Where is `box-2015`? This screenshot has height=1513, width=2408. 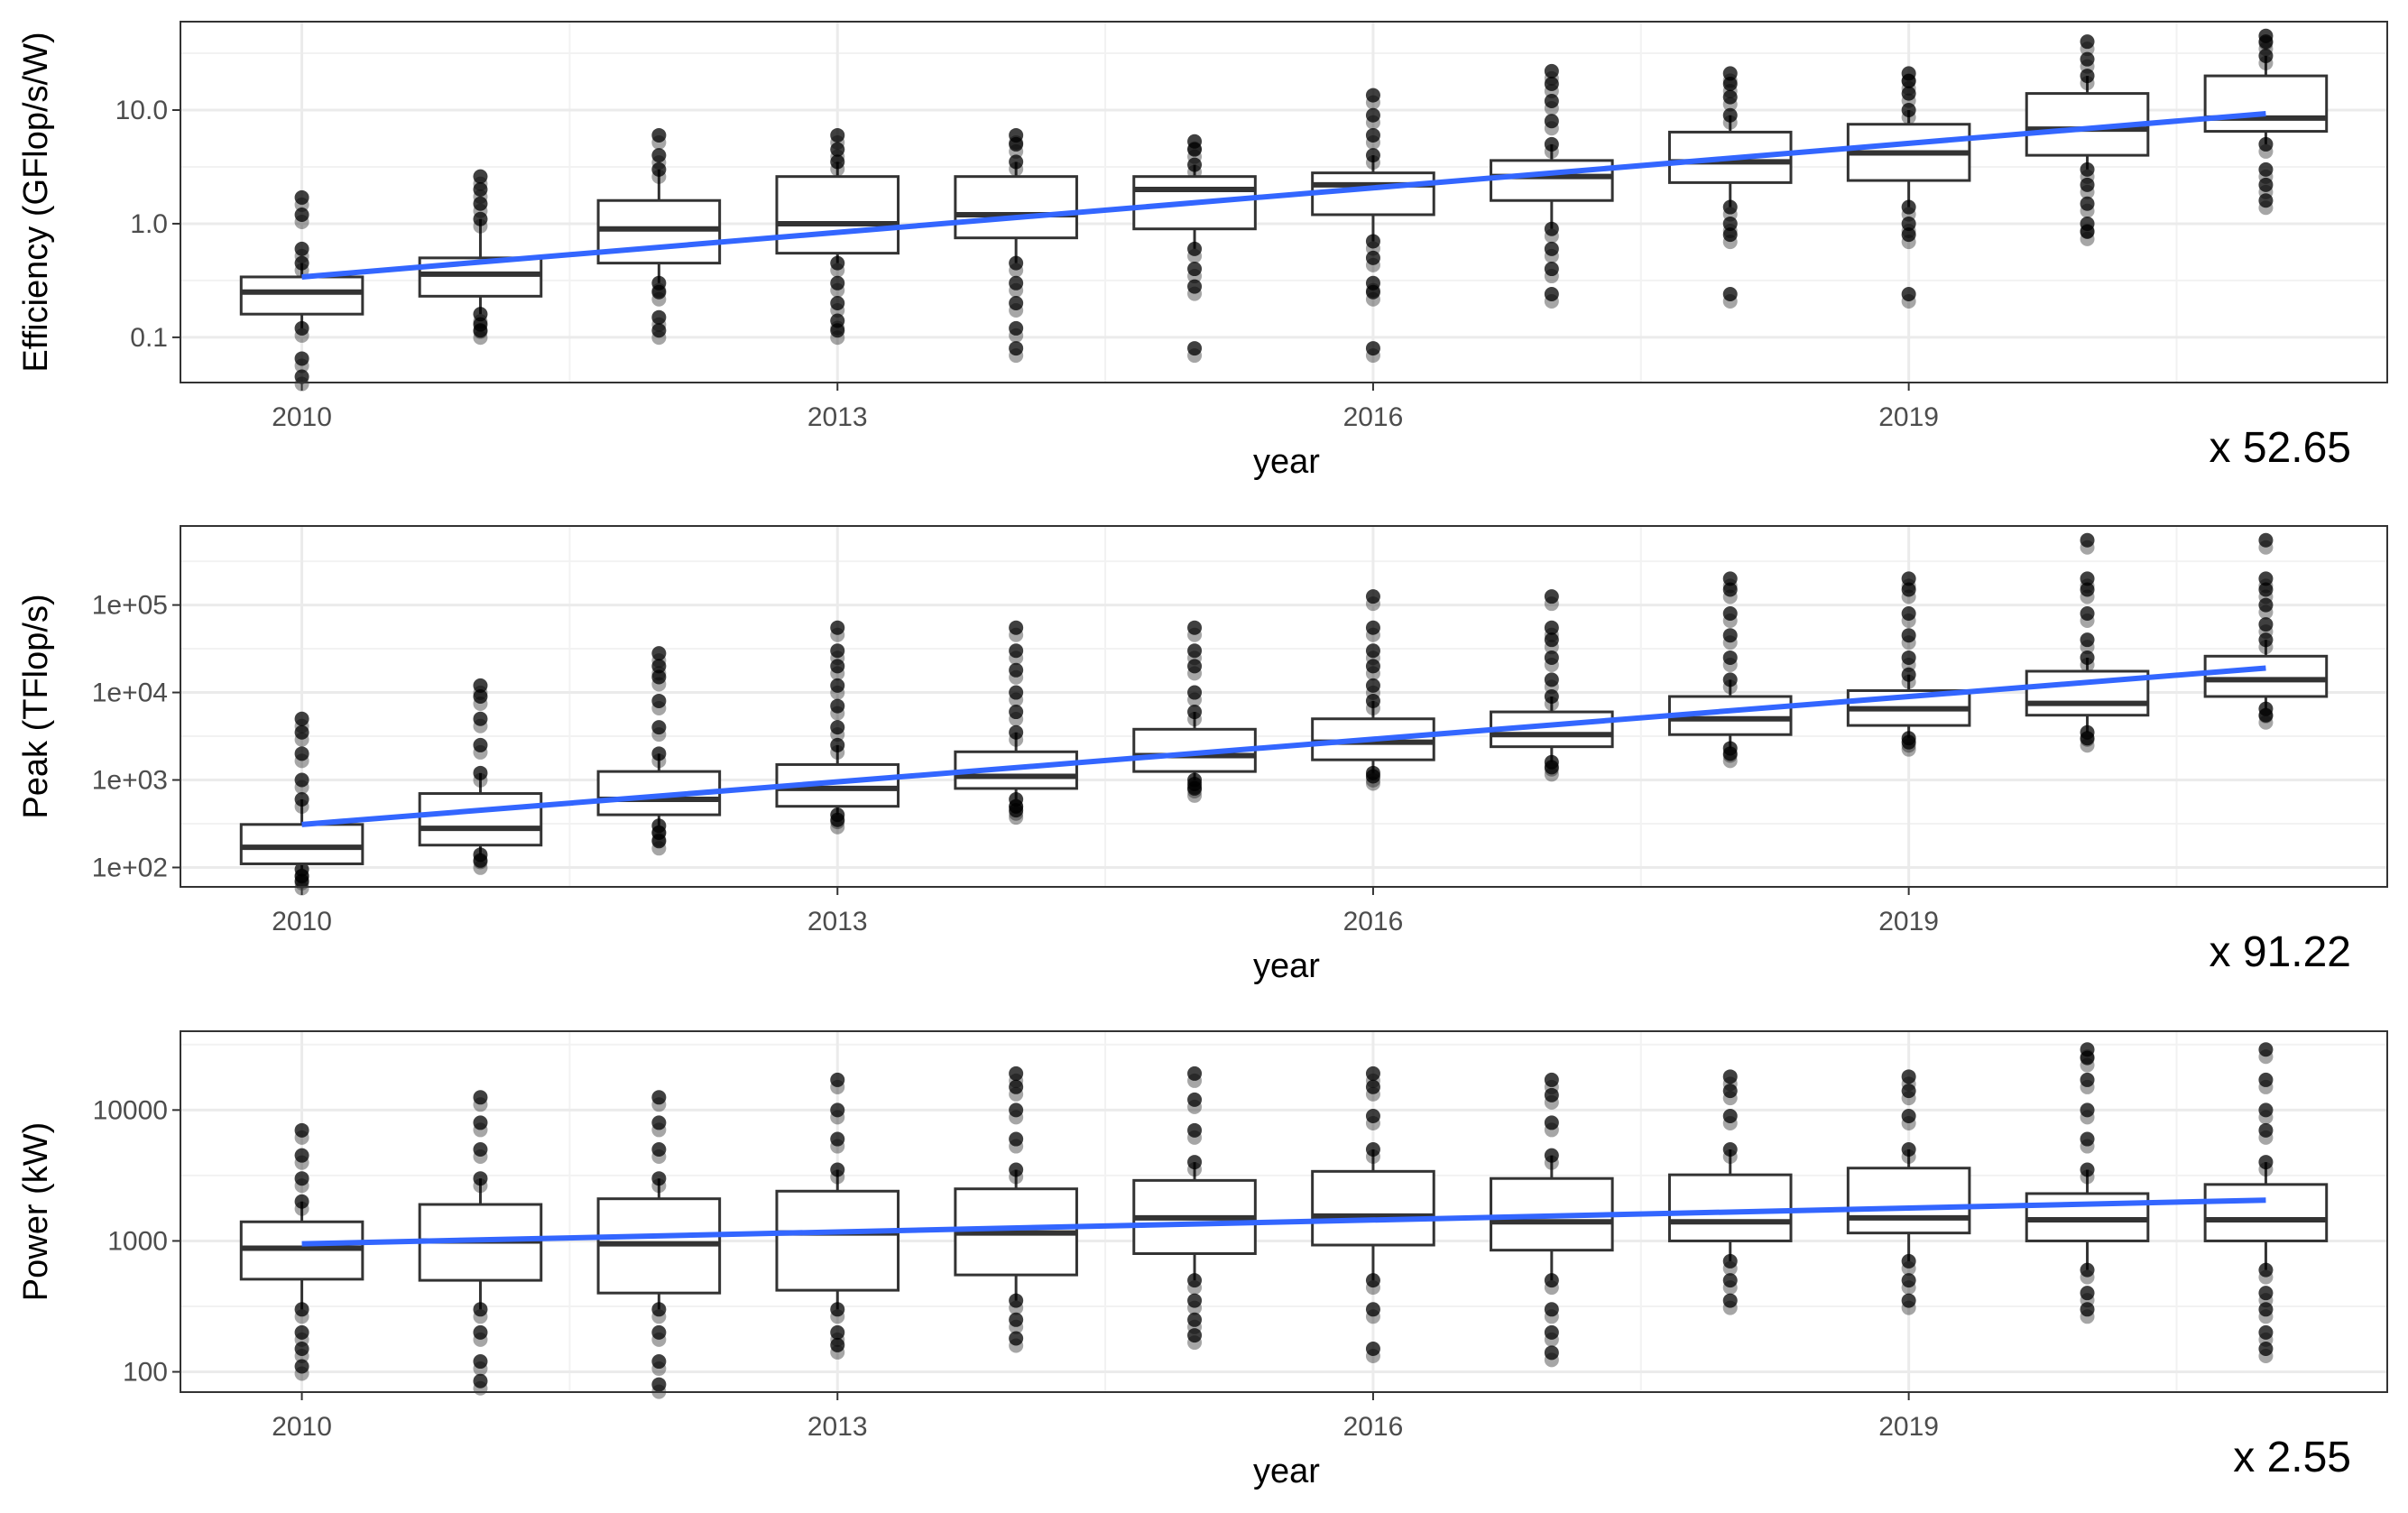 box-2015 is located at coordinates (1194, 1208).